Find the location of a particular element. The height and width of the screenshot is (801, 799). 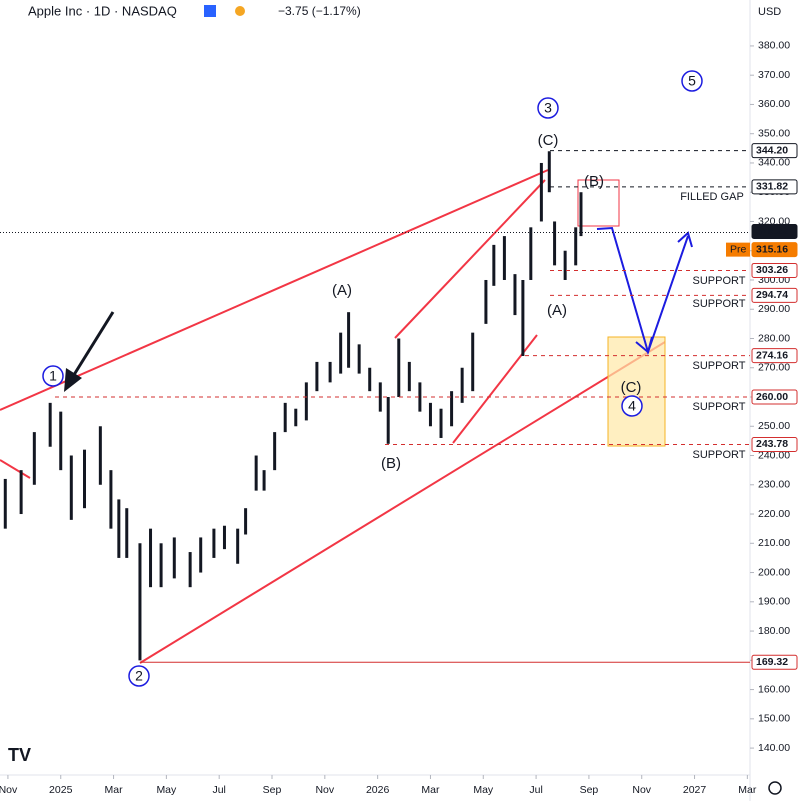

arrow is located at coordinates (92, 345).